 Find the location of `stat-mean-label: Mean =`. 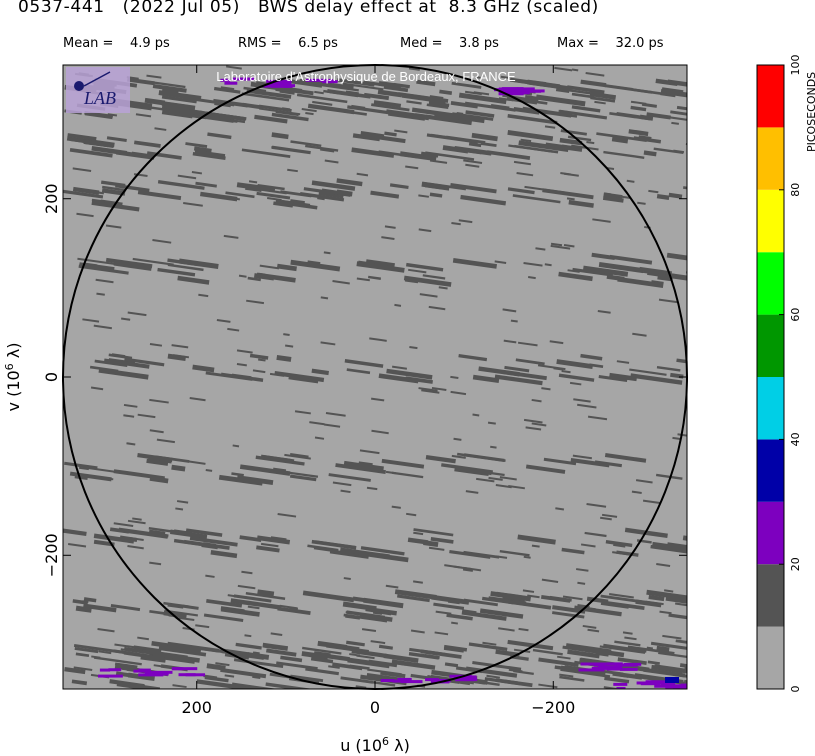

stat-mean-label: Mean = is located at coordinates (88, 43).